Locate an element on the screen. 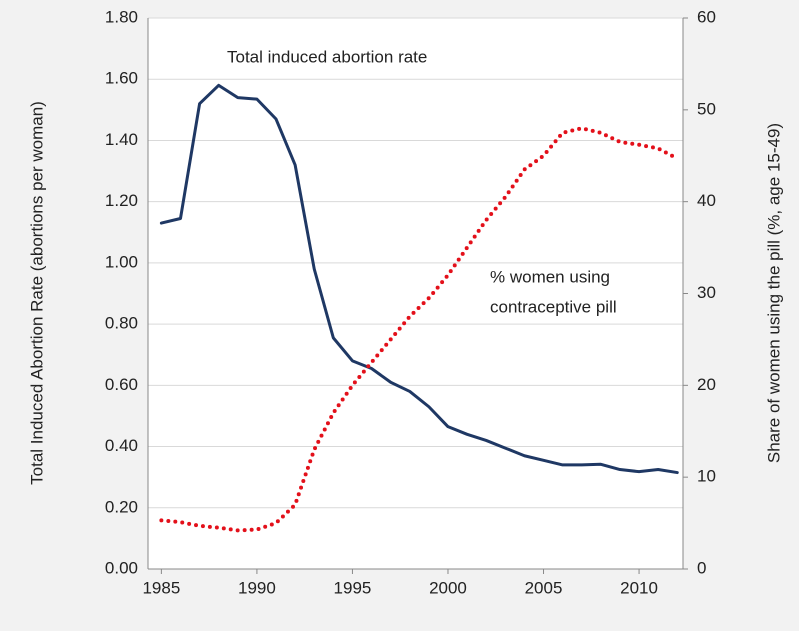 Image resolution: width=799 pixels, height=631 pixels. y2-tick-label: 40 is located at coordinates (706, 200).